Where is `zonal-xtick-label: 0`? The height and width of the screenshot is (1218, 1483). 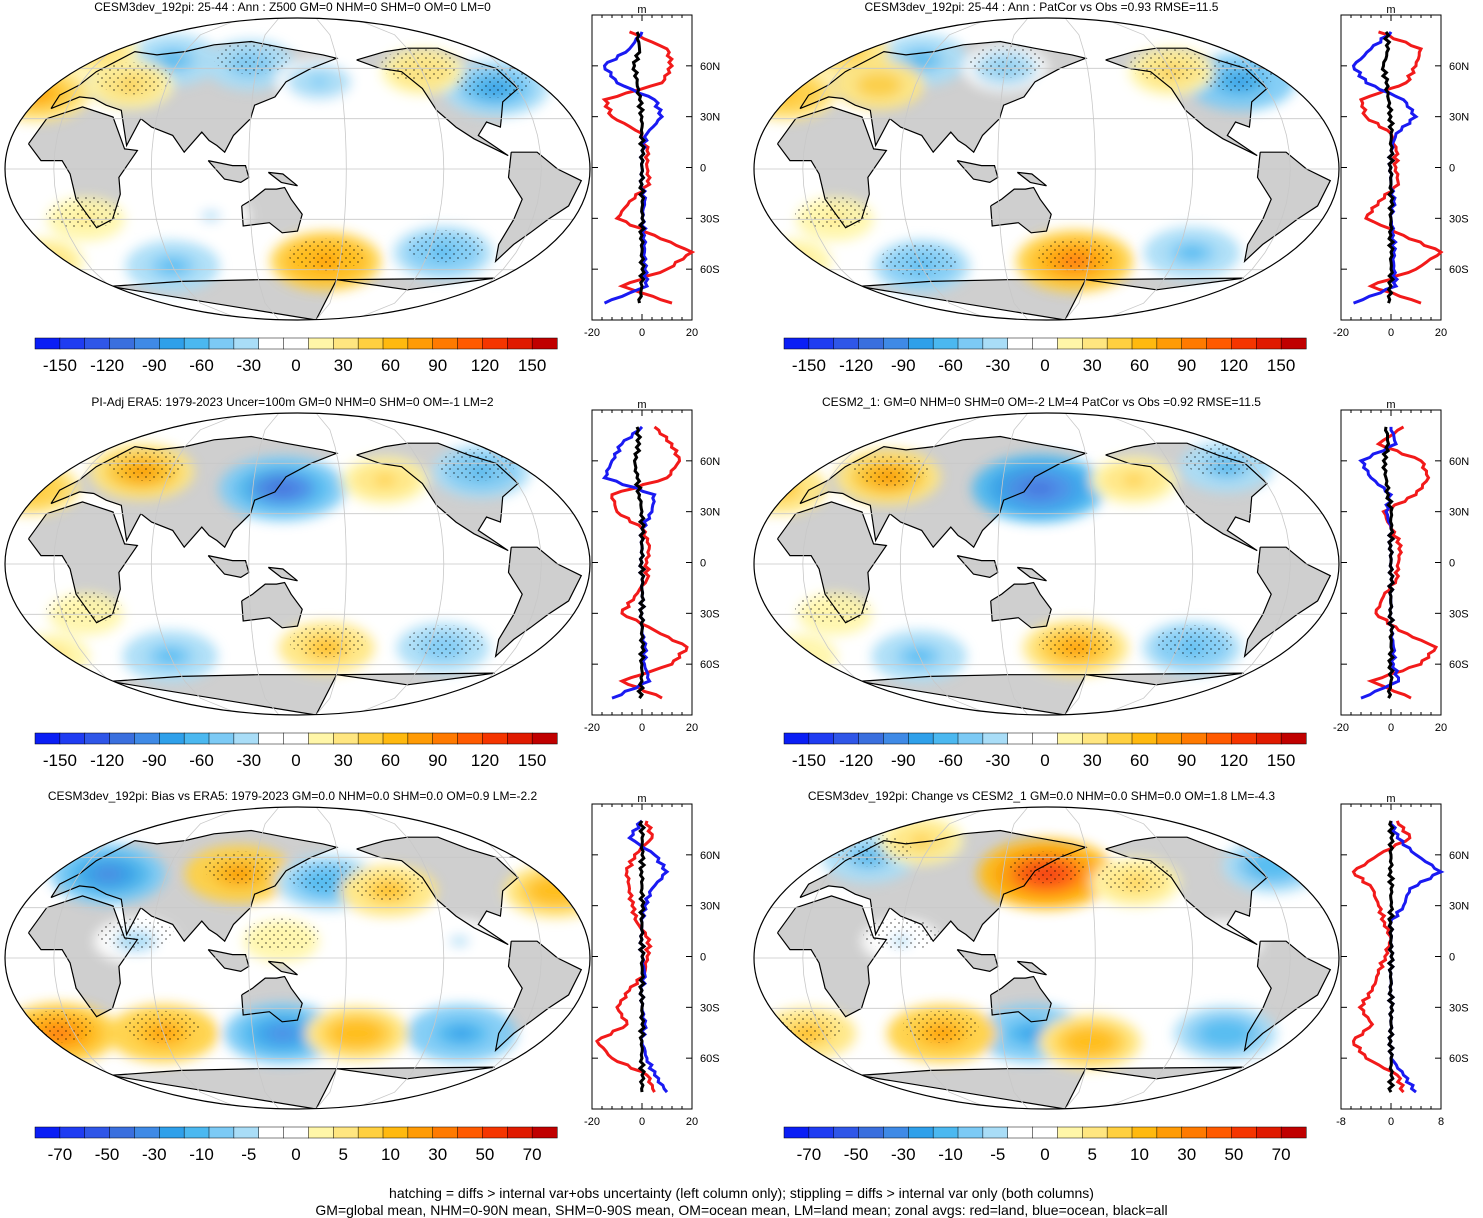
zonal-xtick-label: 0 is located at coordinates (642, 1122).